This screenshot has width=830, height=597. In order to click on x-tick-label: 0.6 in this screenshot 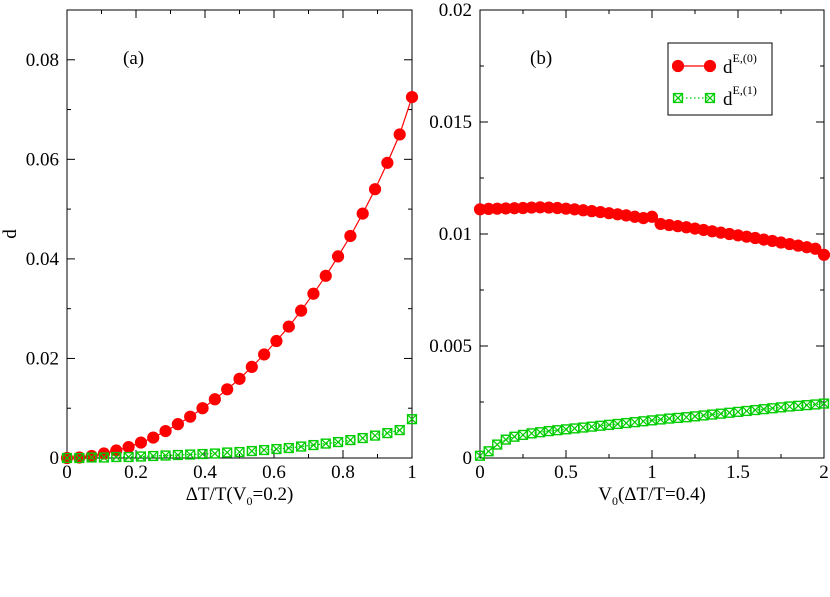, I will do `click(274, 472)`.